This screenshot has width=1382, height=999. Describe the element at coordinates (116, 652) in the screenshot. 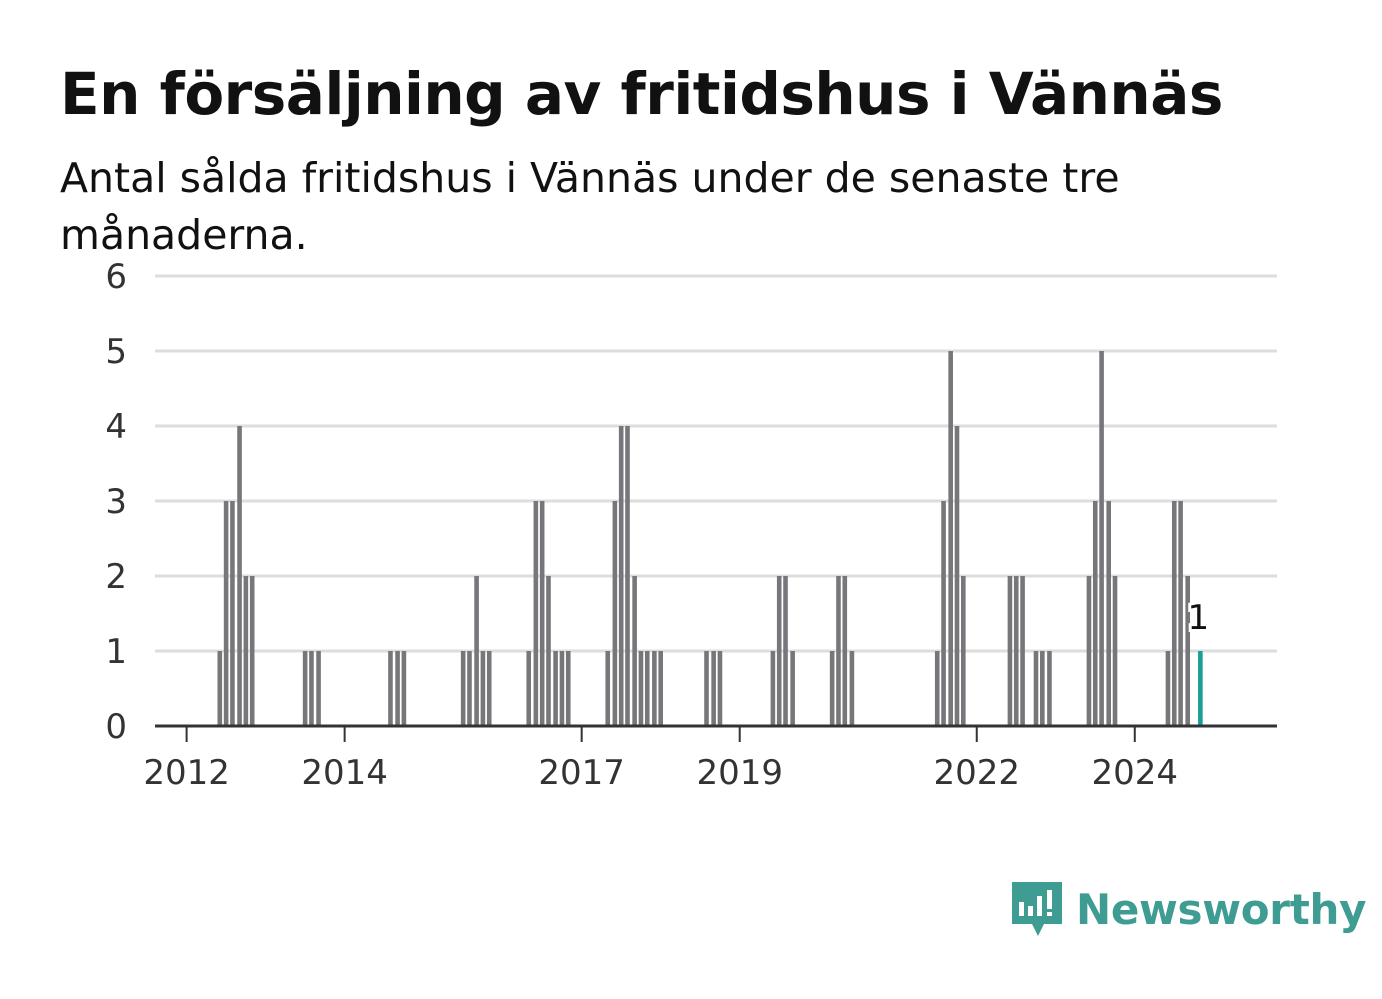

I see `y-tick-label: 1` at that location.